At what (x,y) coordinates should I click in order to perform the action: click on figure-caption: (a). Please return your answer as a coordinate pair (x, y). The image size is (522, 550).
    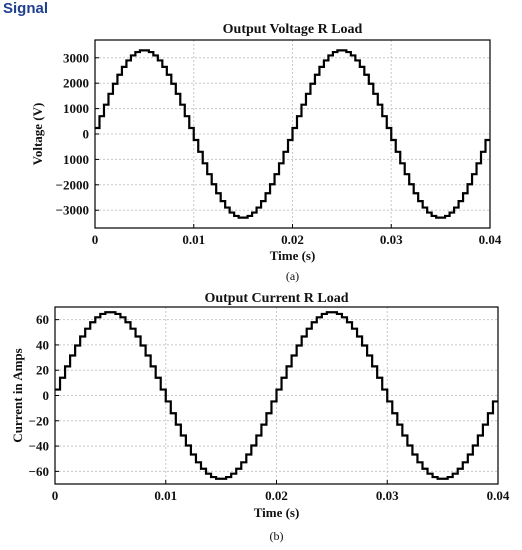
    Looking at the image, I should click on (292, 276).